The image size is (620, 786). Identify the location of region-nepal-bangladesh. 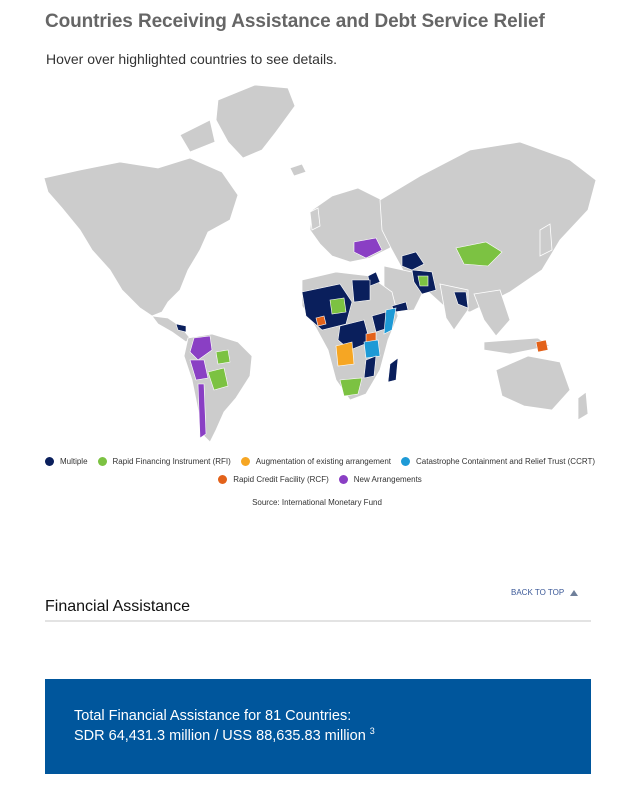
(461, 300).